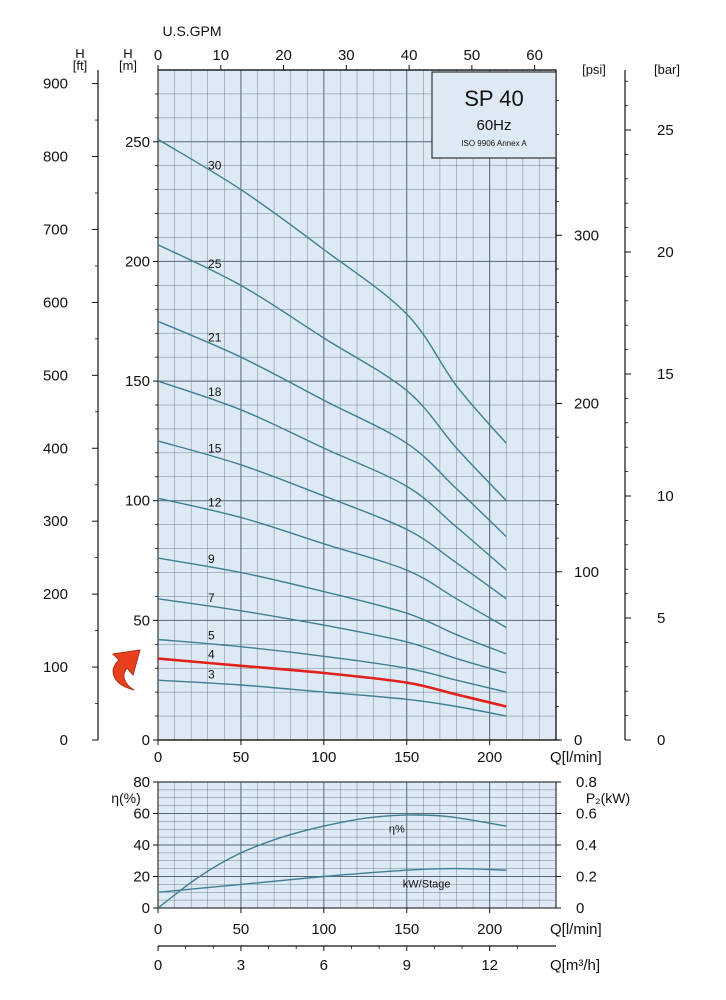  Describe the element at coordinates (146, 908) in the screenshot. I see `eta-tick-label-0: 0` at that location.